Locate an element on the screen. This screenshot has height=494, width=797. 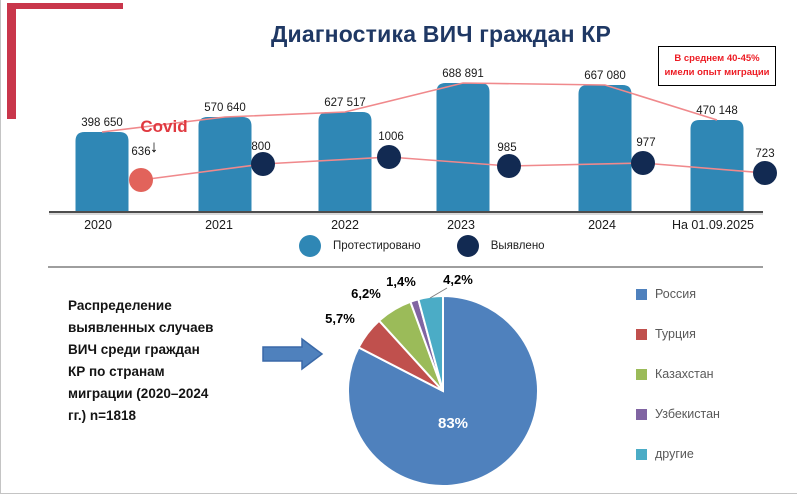
pie-legend-item-uzbekistan: Узбекистан is located at coordinates (678, 414).